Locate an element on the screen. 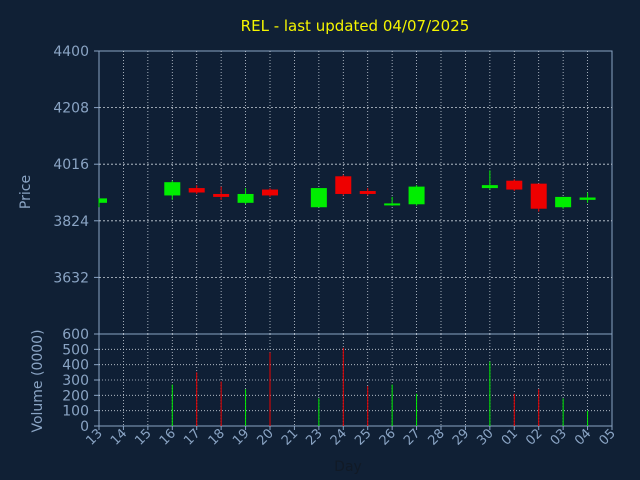 The width and height of the screenshot is (640, 480). x-tick-label: 19 is located at coordinates (241, 437).